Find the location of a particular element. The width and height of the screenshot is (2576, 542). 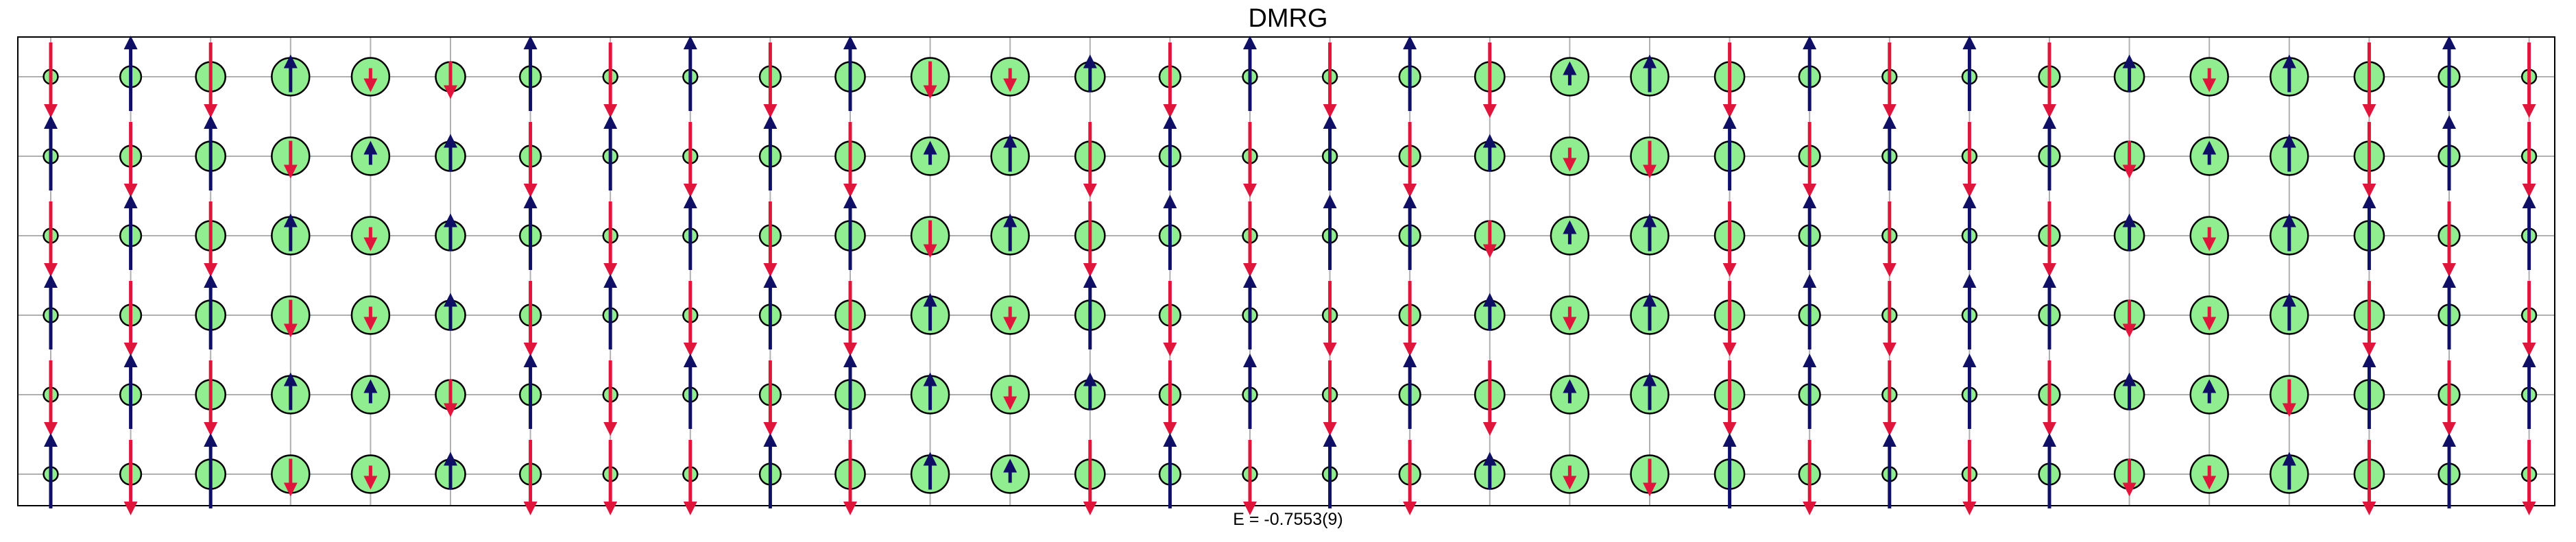

x-axis-label: E = -0.7553(9) is located at coordinates (1288, 519).